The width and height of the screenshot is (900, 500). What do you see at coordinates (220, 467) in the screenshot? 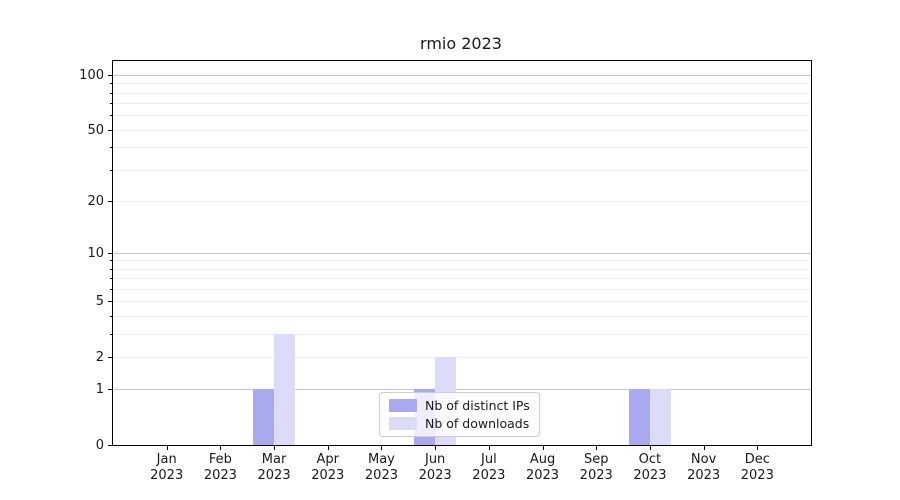
I see `x-axis-tick-label: Feb 2023` at bounding box center [220, 467].